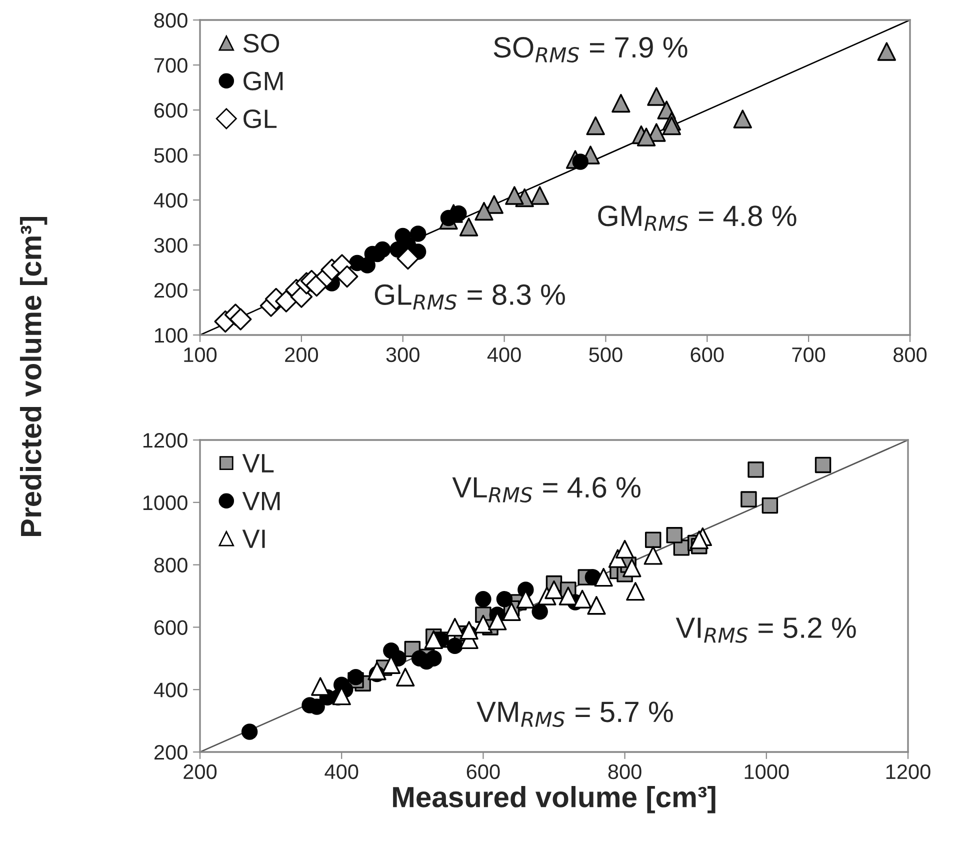 Image resolution: width=959 pixels, height=856 pixels. What do you see at coordinates (261, 43) in the screenshot?
I see `legend-label: SO` at bounding box center [261, 43].